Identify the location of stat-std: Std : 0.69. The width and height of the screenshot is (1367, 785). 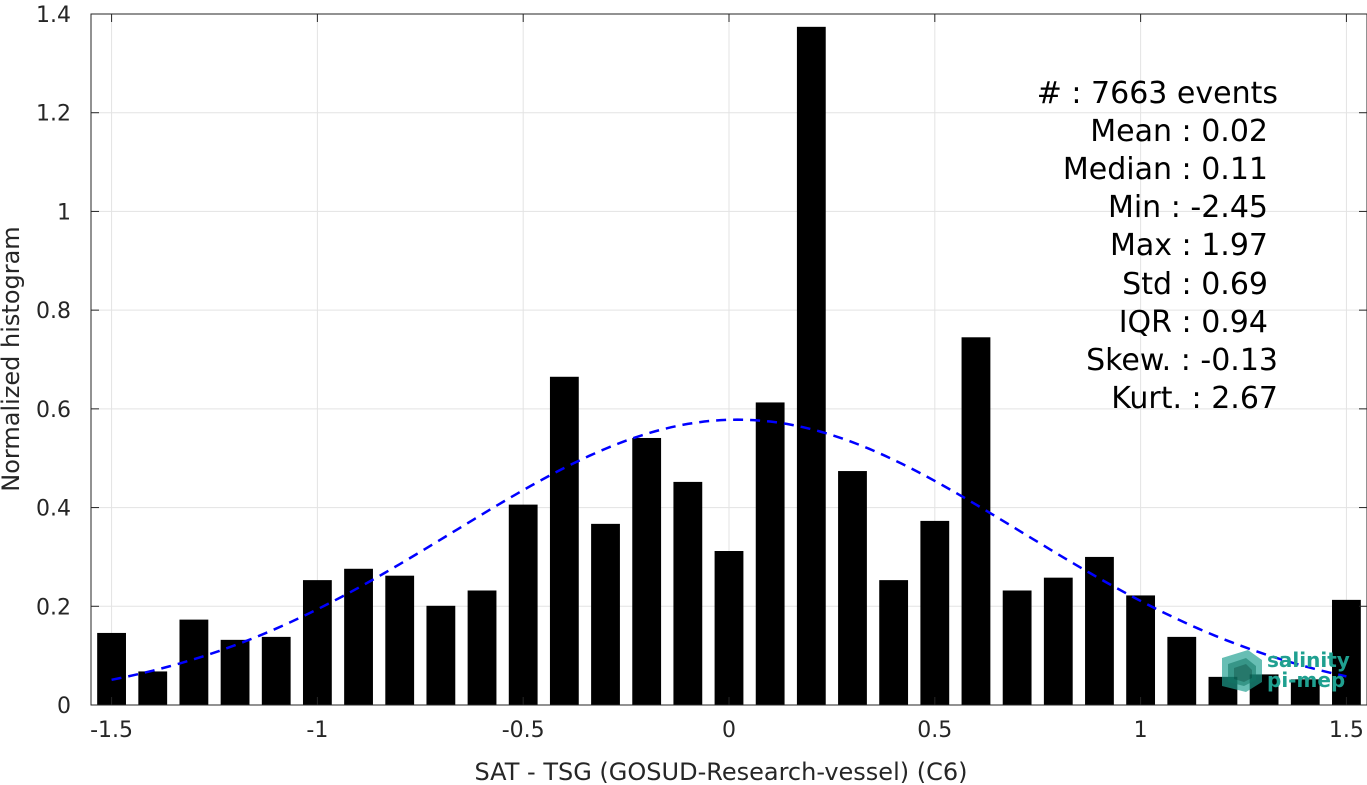
(1195, 284).